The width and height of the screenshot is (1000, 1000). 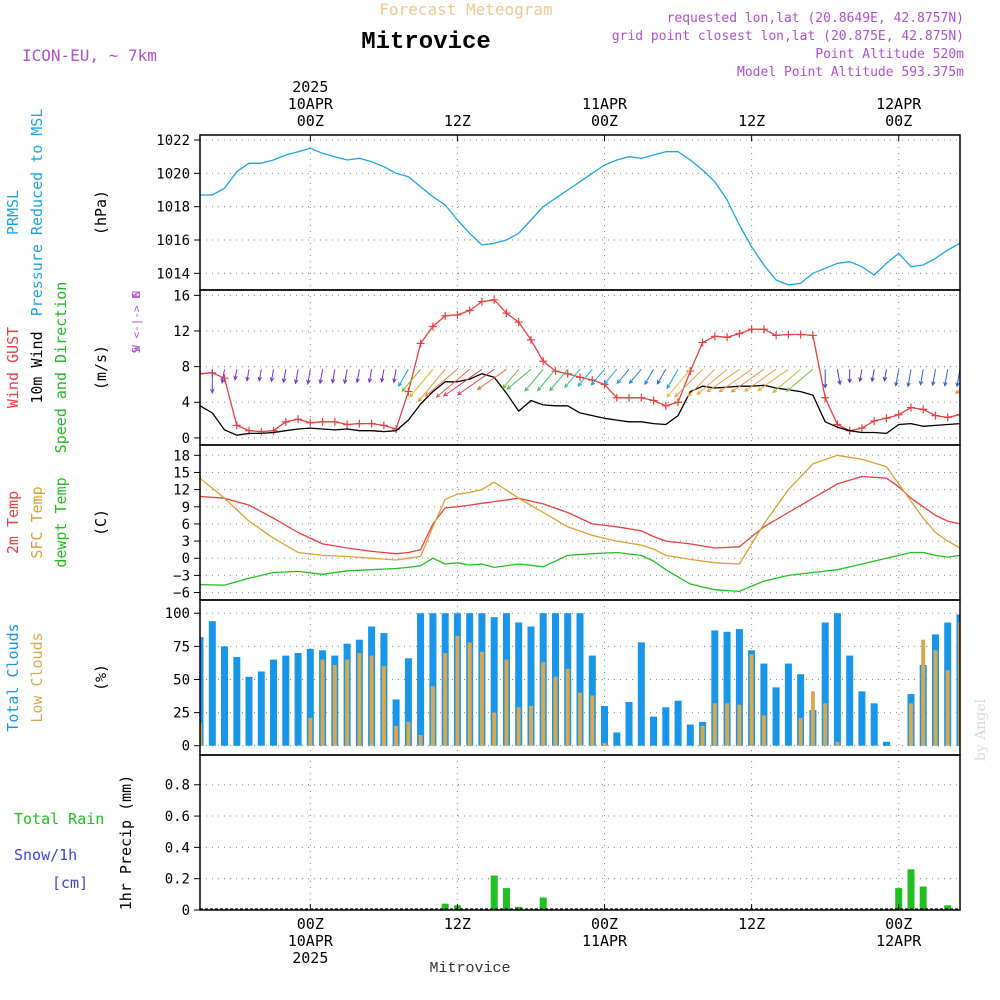 What do you see at coordinates (136, 350) in the screenshot?
I see `compass-south: S` at bounding box center [136, 350].